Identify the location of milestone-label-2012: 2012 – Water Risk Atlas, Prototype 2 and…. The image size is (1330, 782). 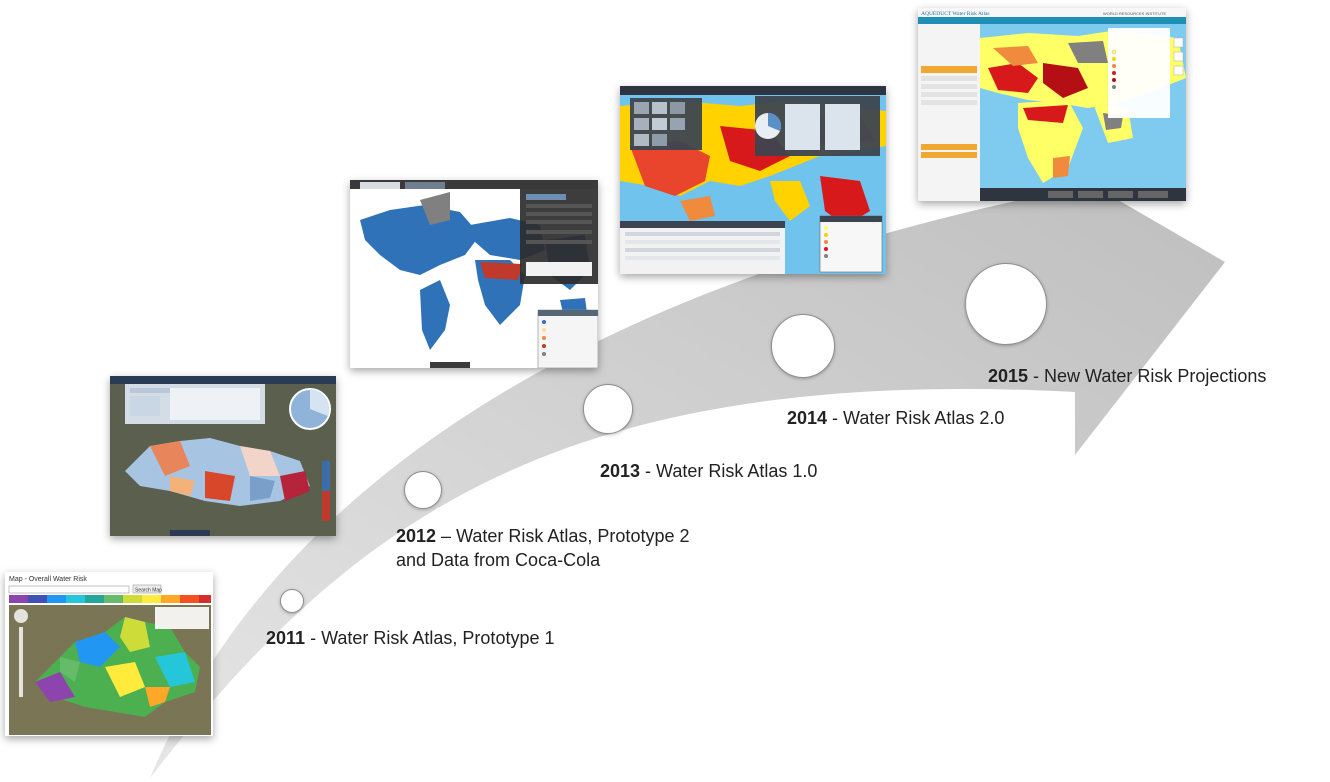
(543, 548).